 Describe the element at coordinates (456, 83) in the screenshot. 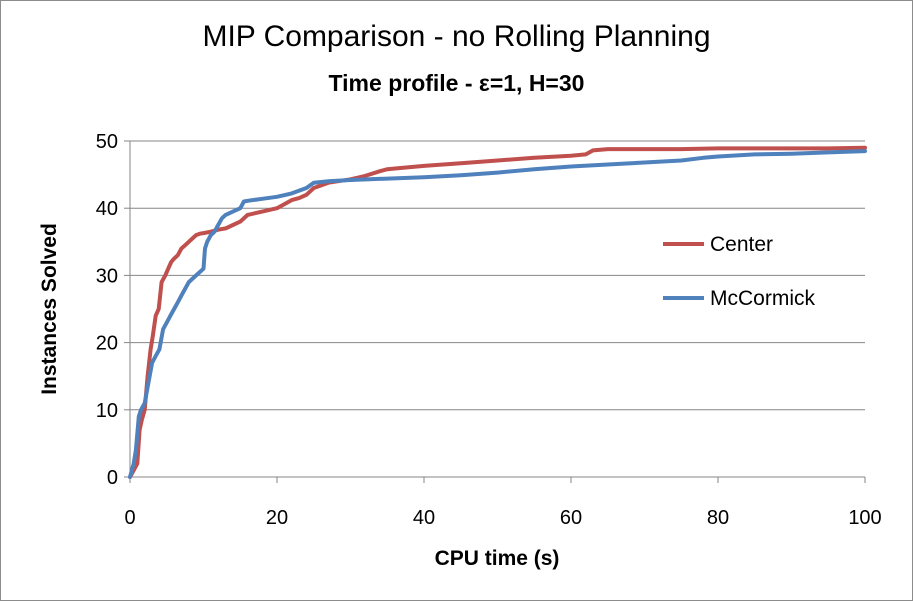

I see `chart-subtitle: Time profile - ε=1, H=30` at that location.